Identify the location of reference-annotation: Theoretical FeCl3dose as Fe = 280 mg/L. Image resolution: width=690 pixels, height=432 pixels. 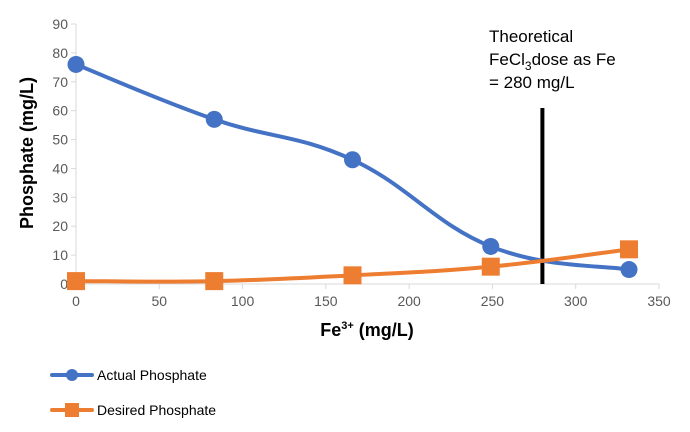
(552, 59).